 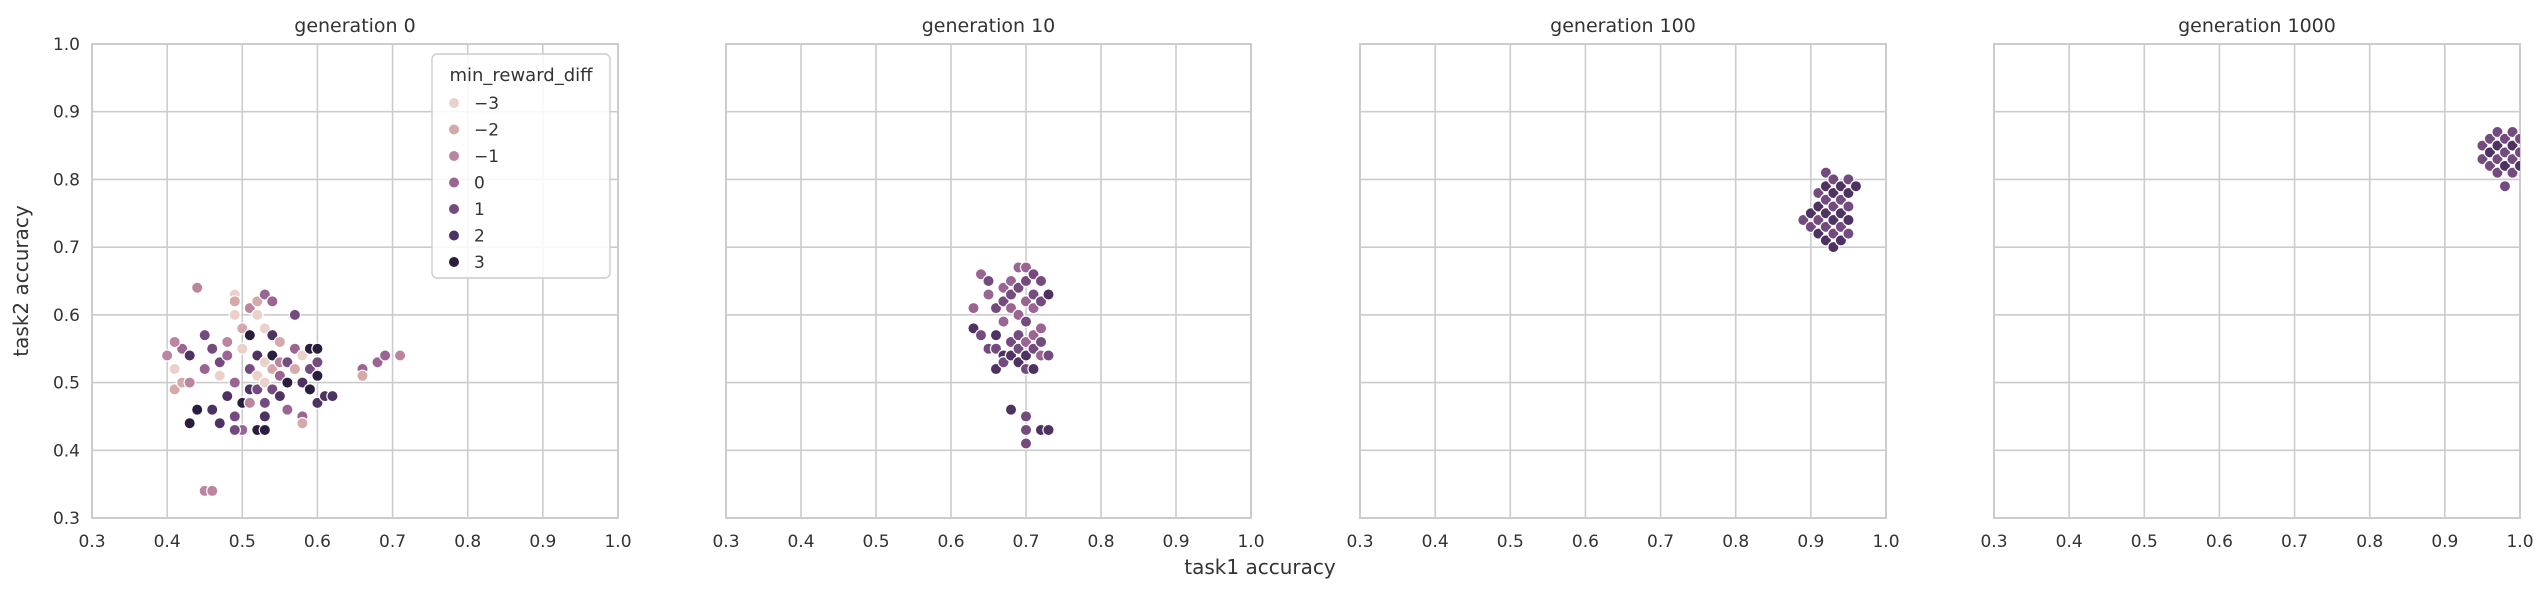 I want to click on y-tick-label: 0.8, so click(x=66, y=180).